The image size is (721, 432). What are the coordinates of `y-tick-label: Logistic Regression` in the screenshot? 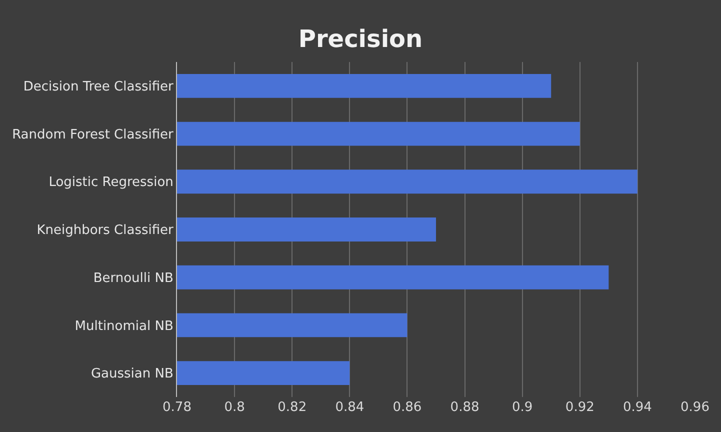 It's located at (111, 182).